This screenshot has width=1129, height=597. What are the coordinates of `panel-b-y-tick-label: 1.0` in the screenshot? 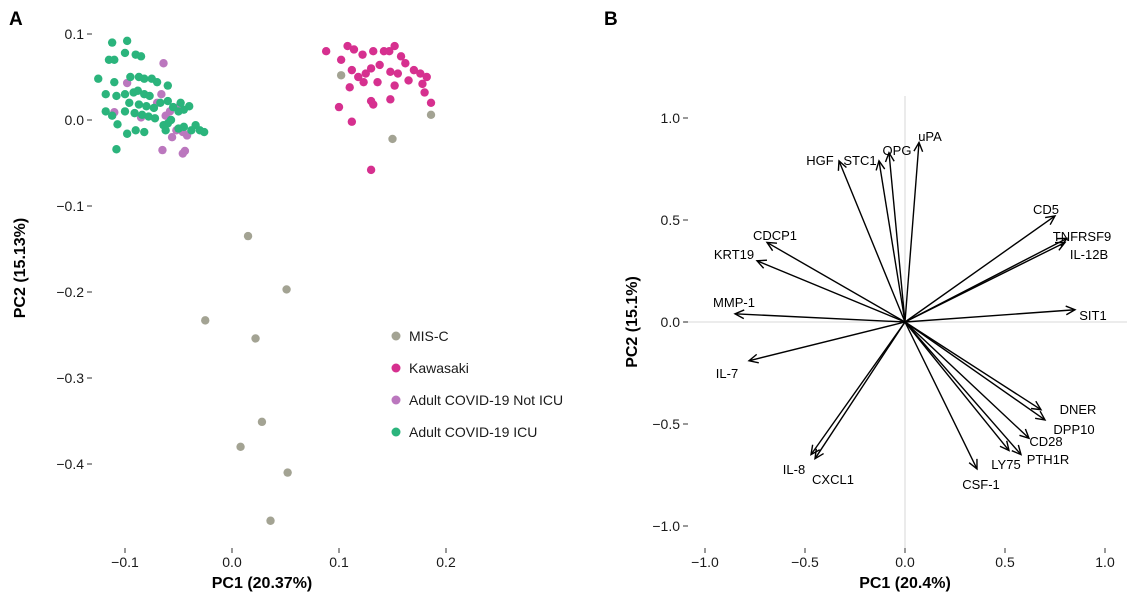 It's located at (671, 118).